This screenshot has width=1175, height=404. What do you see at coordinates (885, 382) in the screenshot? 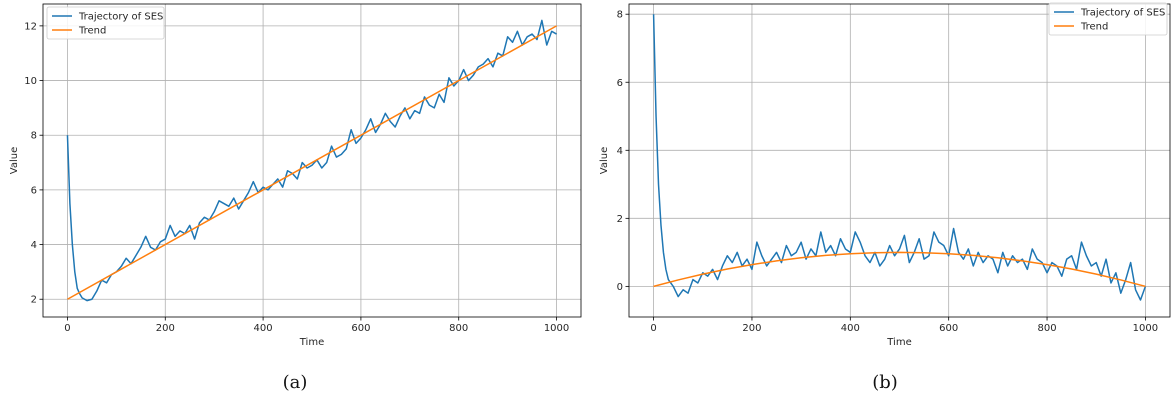
I see `subfigure-caption: (b)` at bounding box center [885, 382].